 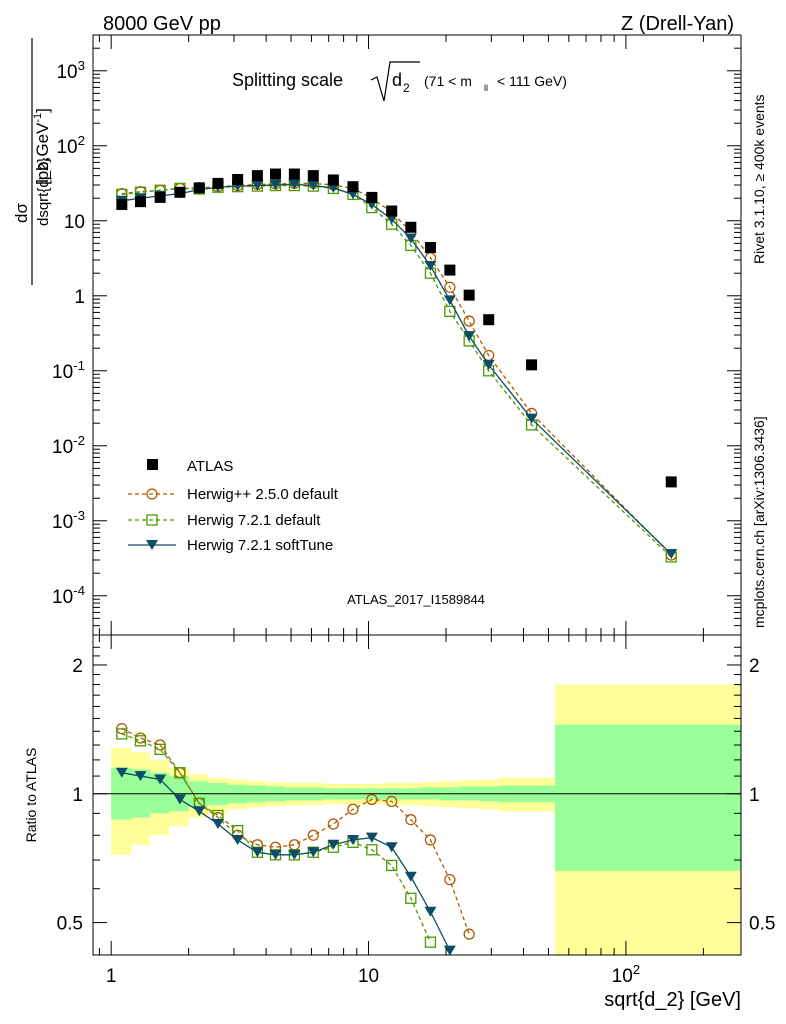 I want to click on legend-open-circle-icon, so click(x=152, y=494).